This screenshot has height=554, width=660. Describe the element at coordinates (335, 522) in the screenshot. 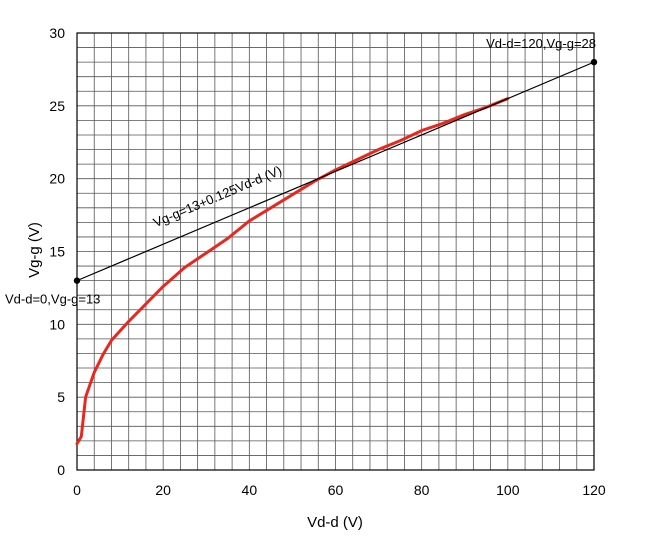

I see `x-axis-label: Vd-d (V)` at that location.